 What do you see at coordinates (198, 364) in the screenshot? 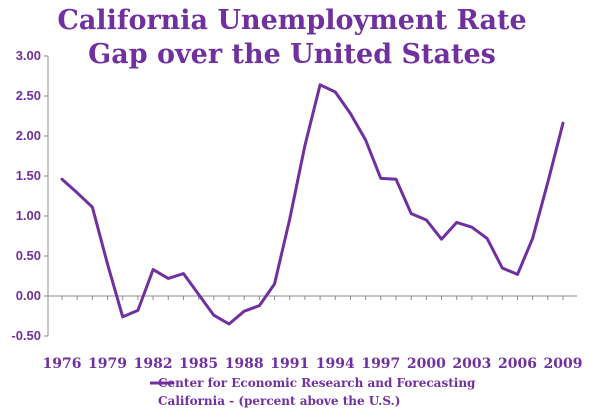
I see `x-tick-label: 1985` at bounding box center [198, 364].